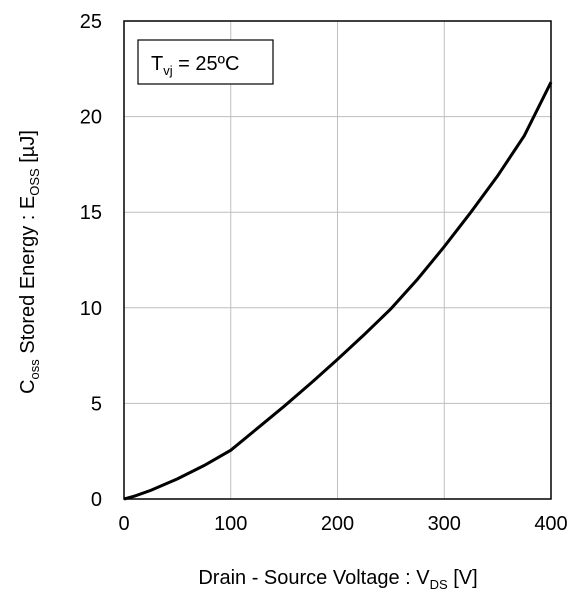  I want to click on y-tick-label: 0, so click(96, 500).